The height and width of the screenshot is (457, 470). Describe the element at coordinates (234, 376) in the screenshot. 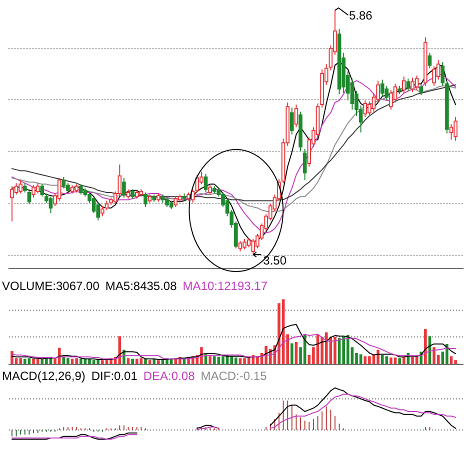

I see `text: MACD:-0.15` at that location.